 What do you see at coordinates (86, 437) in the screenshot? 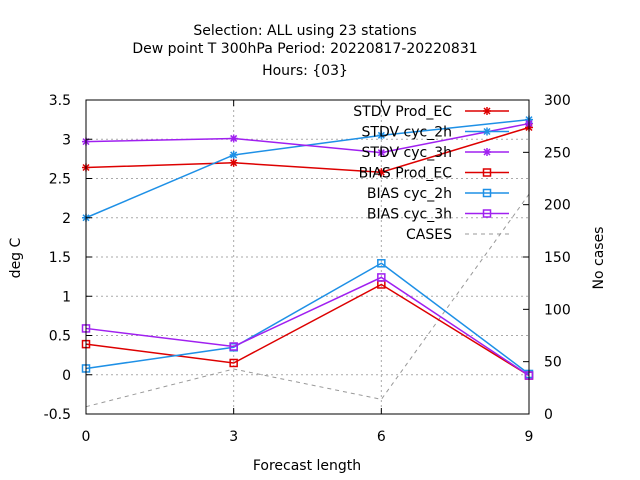
I see `x-tick-label: 0` at bounding box center [86, 437].